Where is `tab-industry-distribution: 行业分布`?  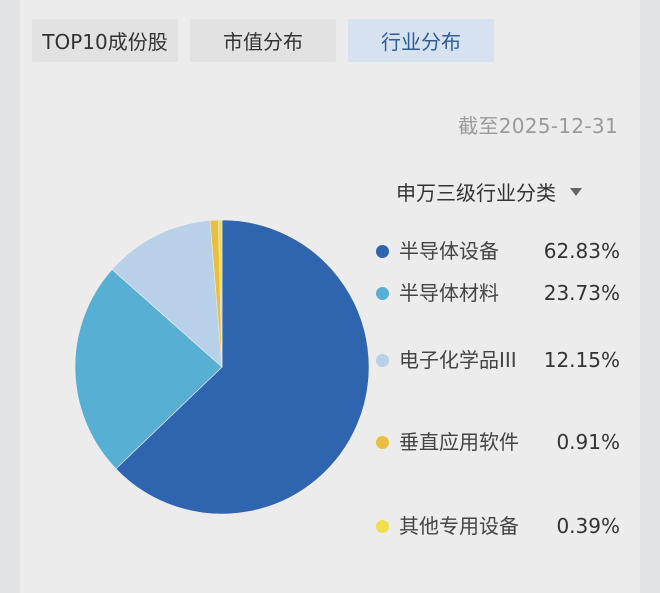
tab-industry-distribution: 行业分布 is located at coordinates (421, 40).